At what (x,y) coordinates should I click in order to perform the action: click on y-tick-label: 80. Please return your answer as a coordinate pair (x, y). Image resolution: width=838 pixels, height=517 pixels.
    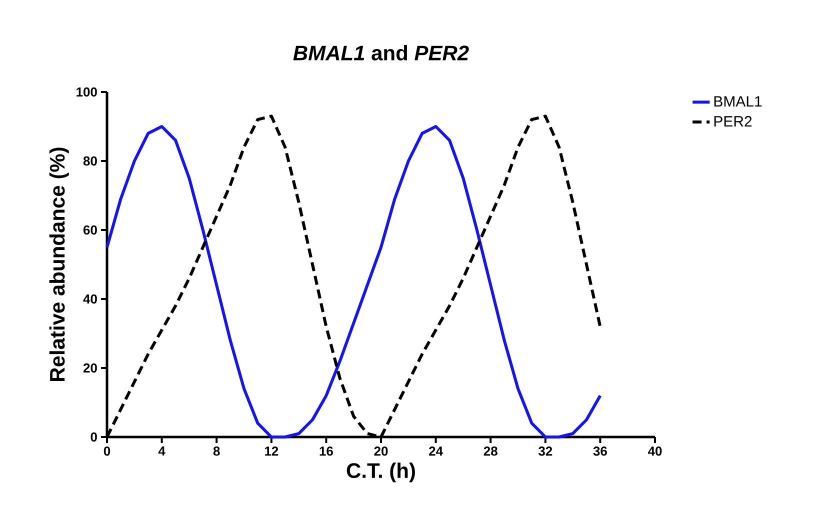
    Looking at the image, I should click on (90, 161).